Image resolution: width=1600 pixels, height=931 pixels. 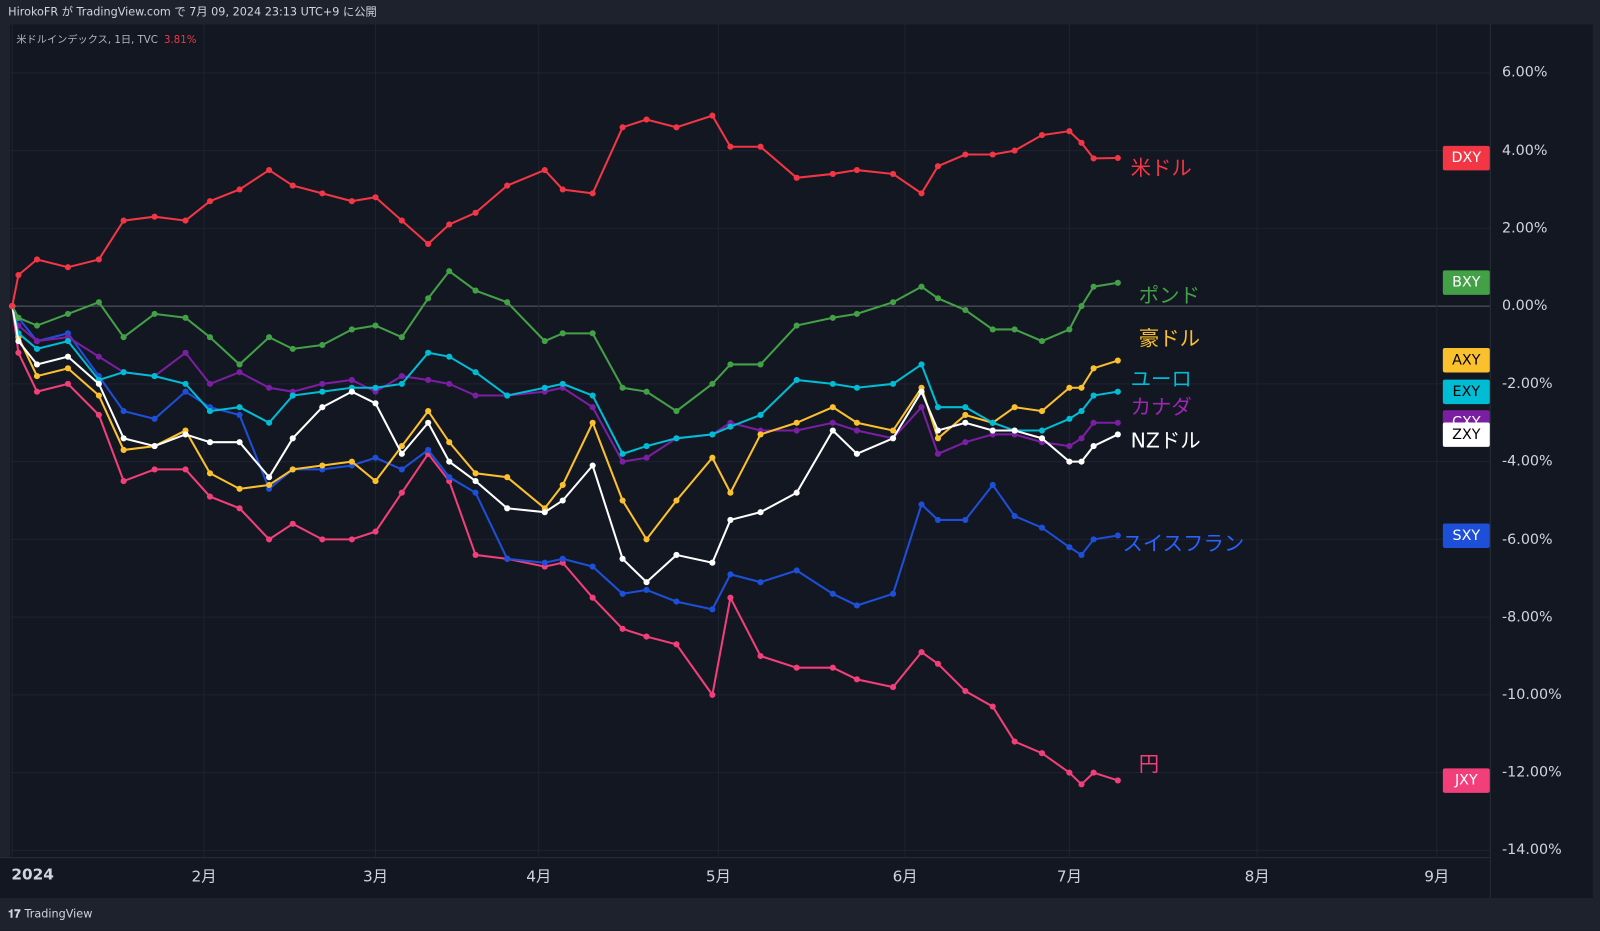 I want to click on series-name-bxy: ポンド, so click(x=1169, y=295).